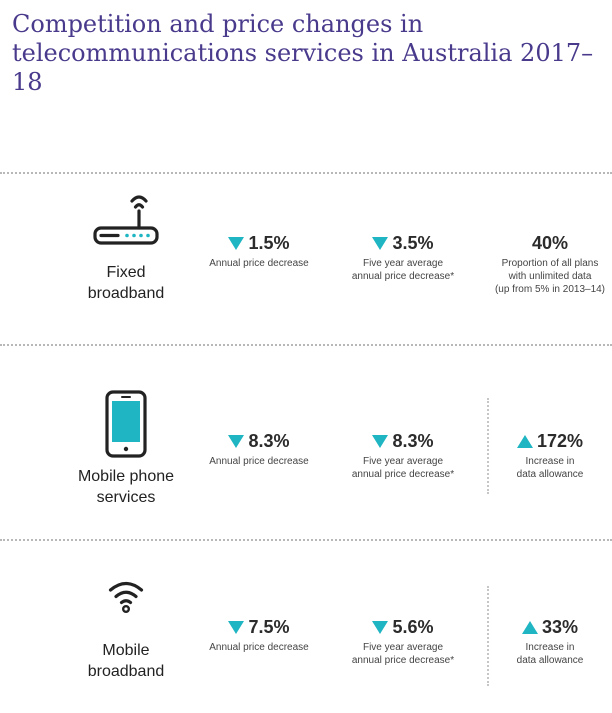 The image size is (612, 713). I want to click on stat-value: 1.5%, so click(269, 243).